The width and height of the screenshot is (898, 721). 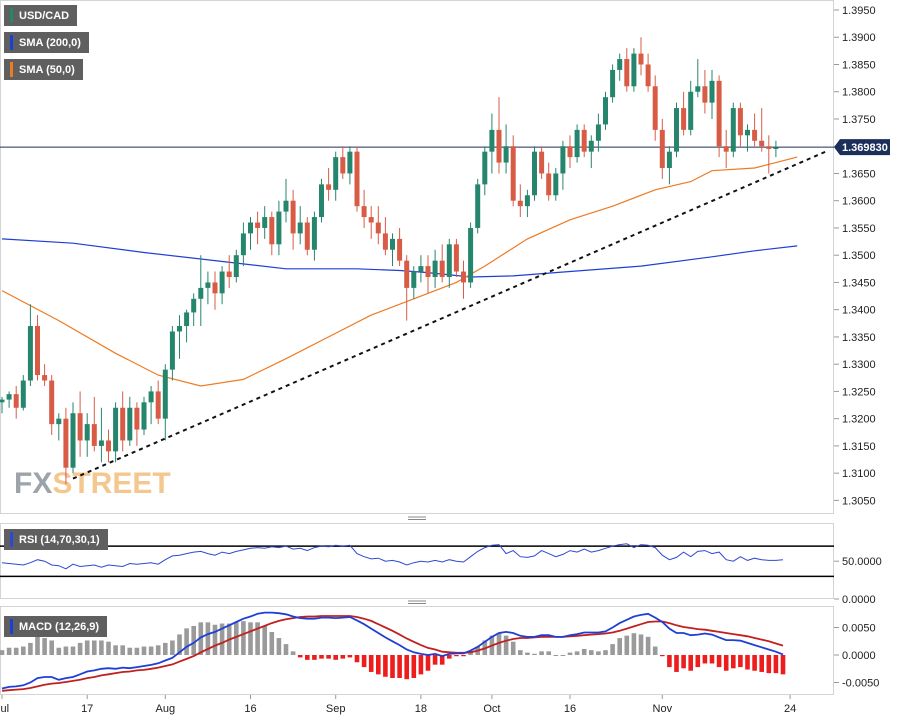 I want to click on legend-symbol: USD/CAD, so click(x=41, y=15).